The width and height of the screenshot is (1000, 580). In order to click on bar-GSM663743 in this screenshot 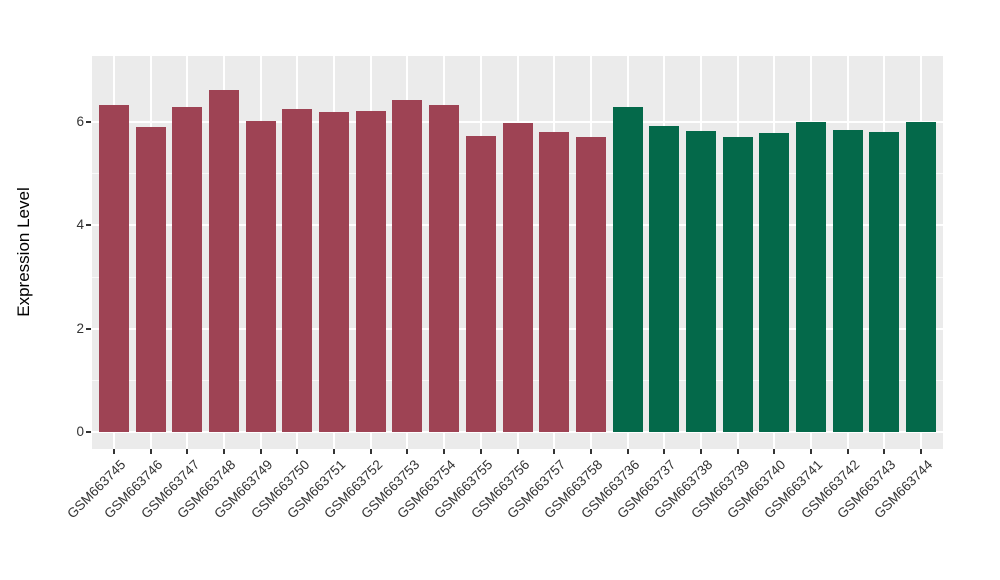, I will do `click(884, 281)`.